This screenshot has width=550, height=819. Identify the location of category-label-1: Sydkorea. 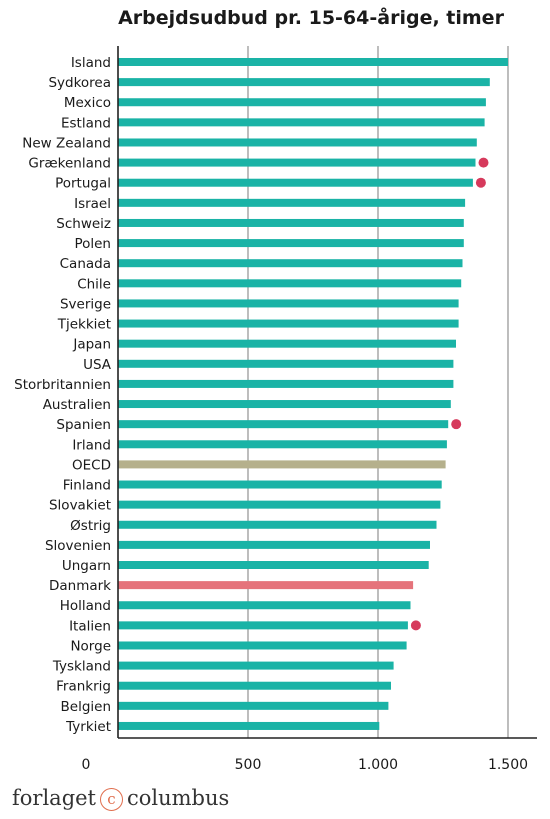
(79, 83).